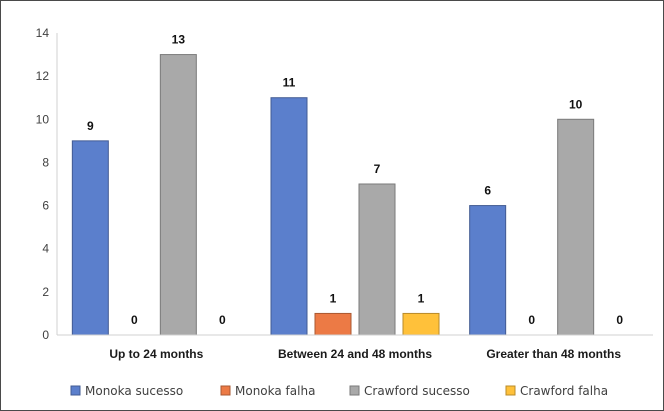 This screenshot has width=664, height=411. What do you see at coordinates (289, 83) in the screenshot?
I see `data-label: 11` at bounding box center [289, 83].